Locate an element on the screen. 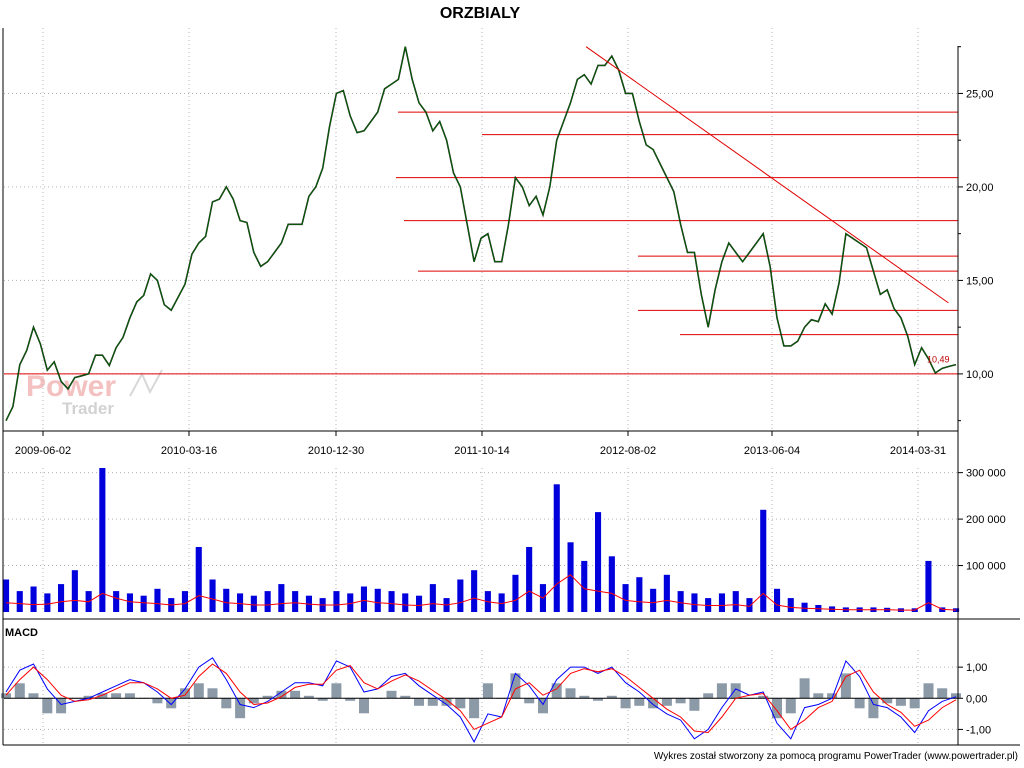  volume-y-tick-label: 200 000 is located at coordinates (986, 520).